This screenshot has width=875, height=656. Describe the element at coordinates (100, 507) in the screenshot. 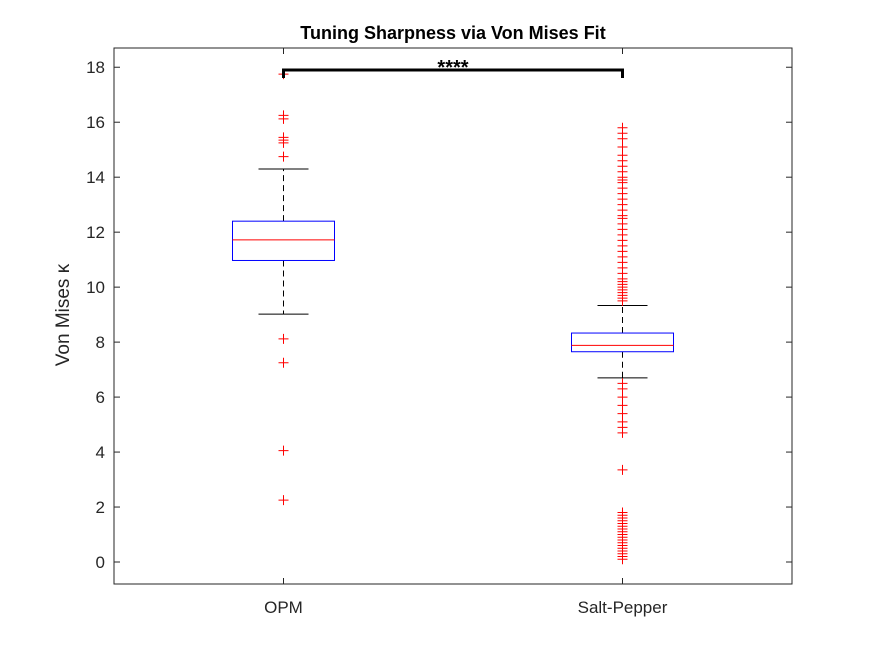

I see `y-tick-label: 2` at that location.